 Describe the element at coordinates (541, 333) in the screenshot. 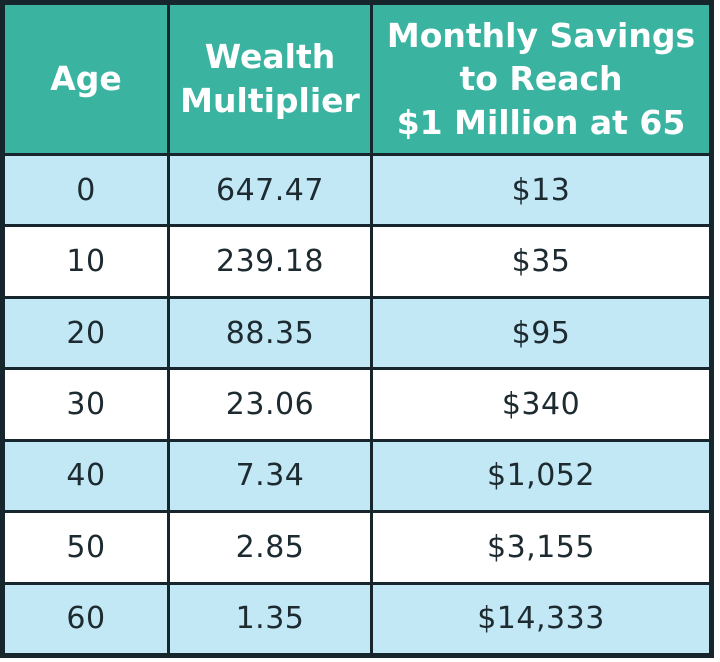

I see `savings-cell: $95` at that location.